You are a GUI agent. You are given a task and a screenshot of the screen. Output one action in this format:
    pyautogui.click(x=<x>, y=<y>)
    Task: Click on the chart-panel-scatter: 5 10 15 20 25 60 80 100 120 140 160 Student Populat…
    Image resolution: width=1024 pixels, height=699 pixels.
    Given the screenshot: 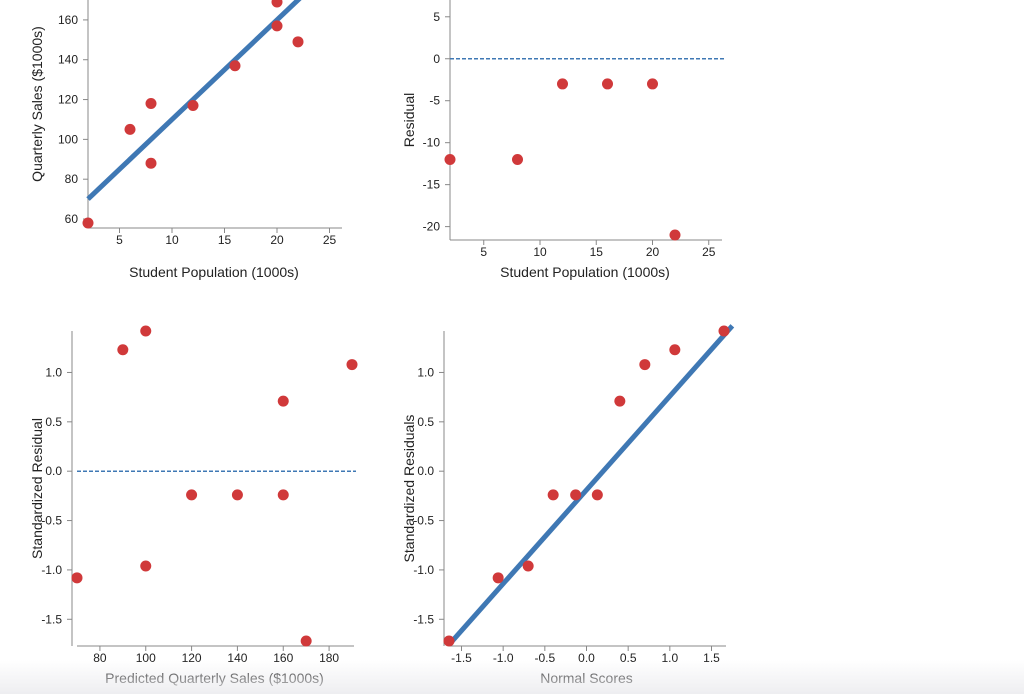 What is the action you would take?
    pyautogui.click(x=185, y=140)
    